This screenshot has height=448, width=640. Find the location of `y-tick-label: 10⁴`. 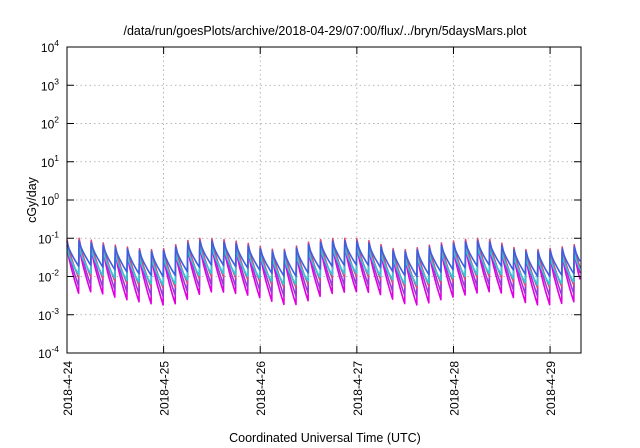

y-tick-label: 10⁴ is located at coordinates (50, 46).